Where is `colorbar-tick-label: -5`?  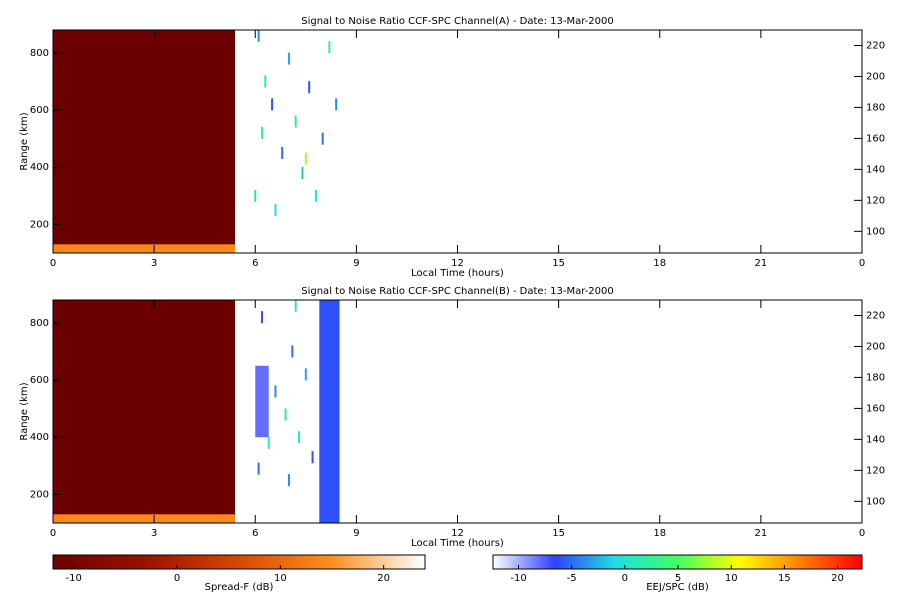 colorbar-tick-label: -5 is located at coordinates (572, 578).